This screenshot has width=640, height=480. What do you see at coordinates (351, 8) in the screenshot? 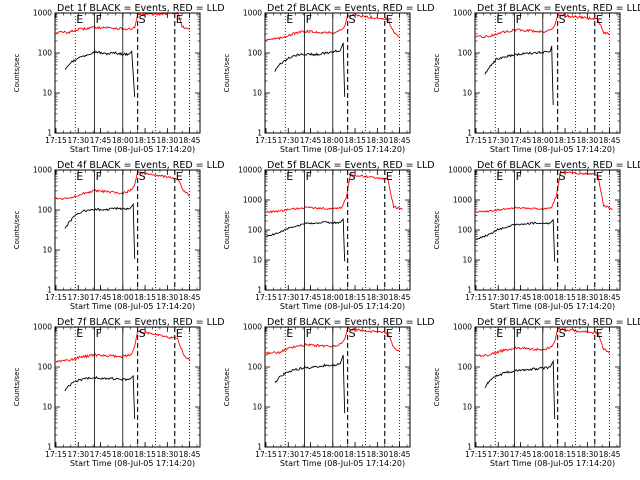
I see `panel-title: Det 2f BLACK = Events, RED = LLD` at bounding box center [351, 8].